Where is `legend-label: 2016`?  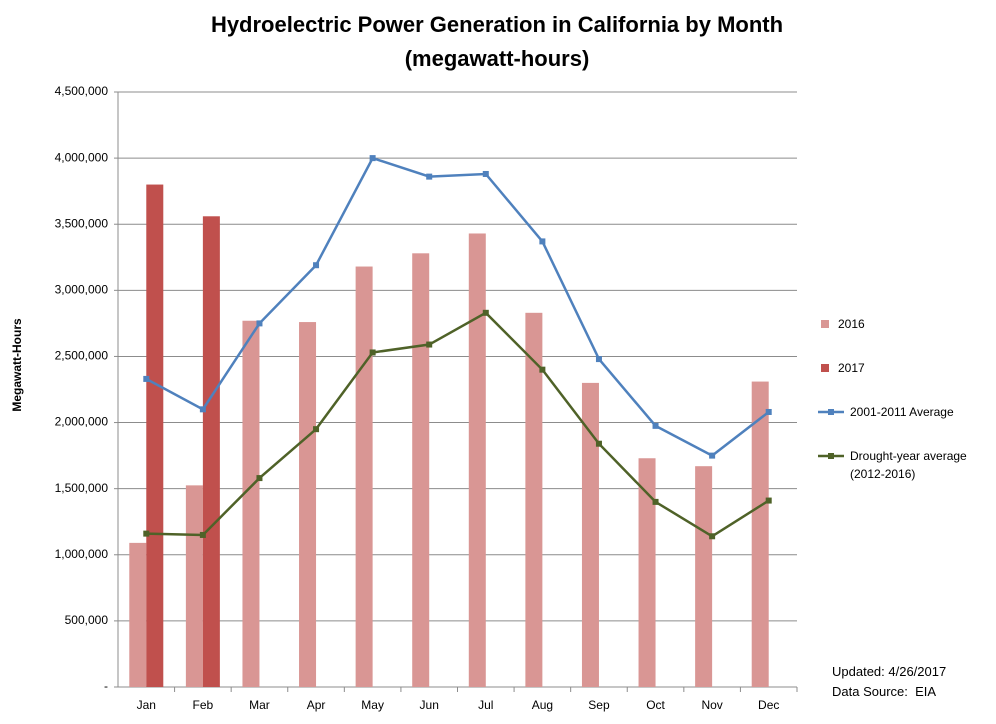
legend-label: 2016 is located at coordinates (851, 324).